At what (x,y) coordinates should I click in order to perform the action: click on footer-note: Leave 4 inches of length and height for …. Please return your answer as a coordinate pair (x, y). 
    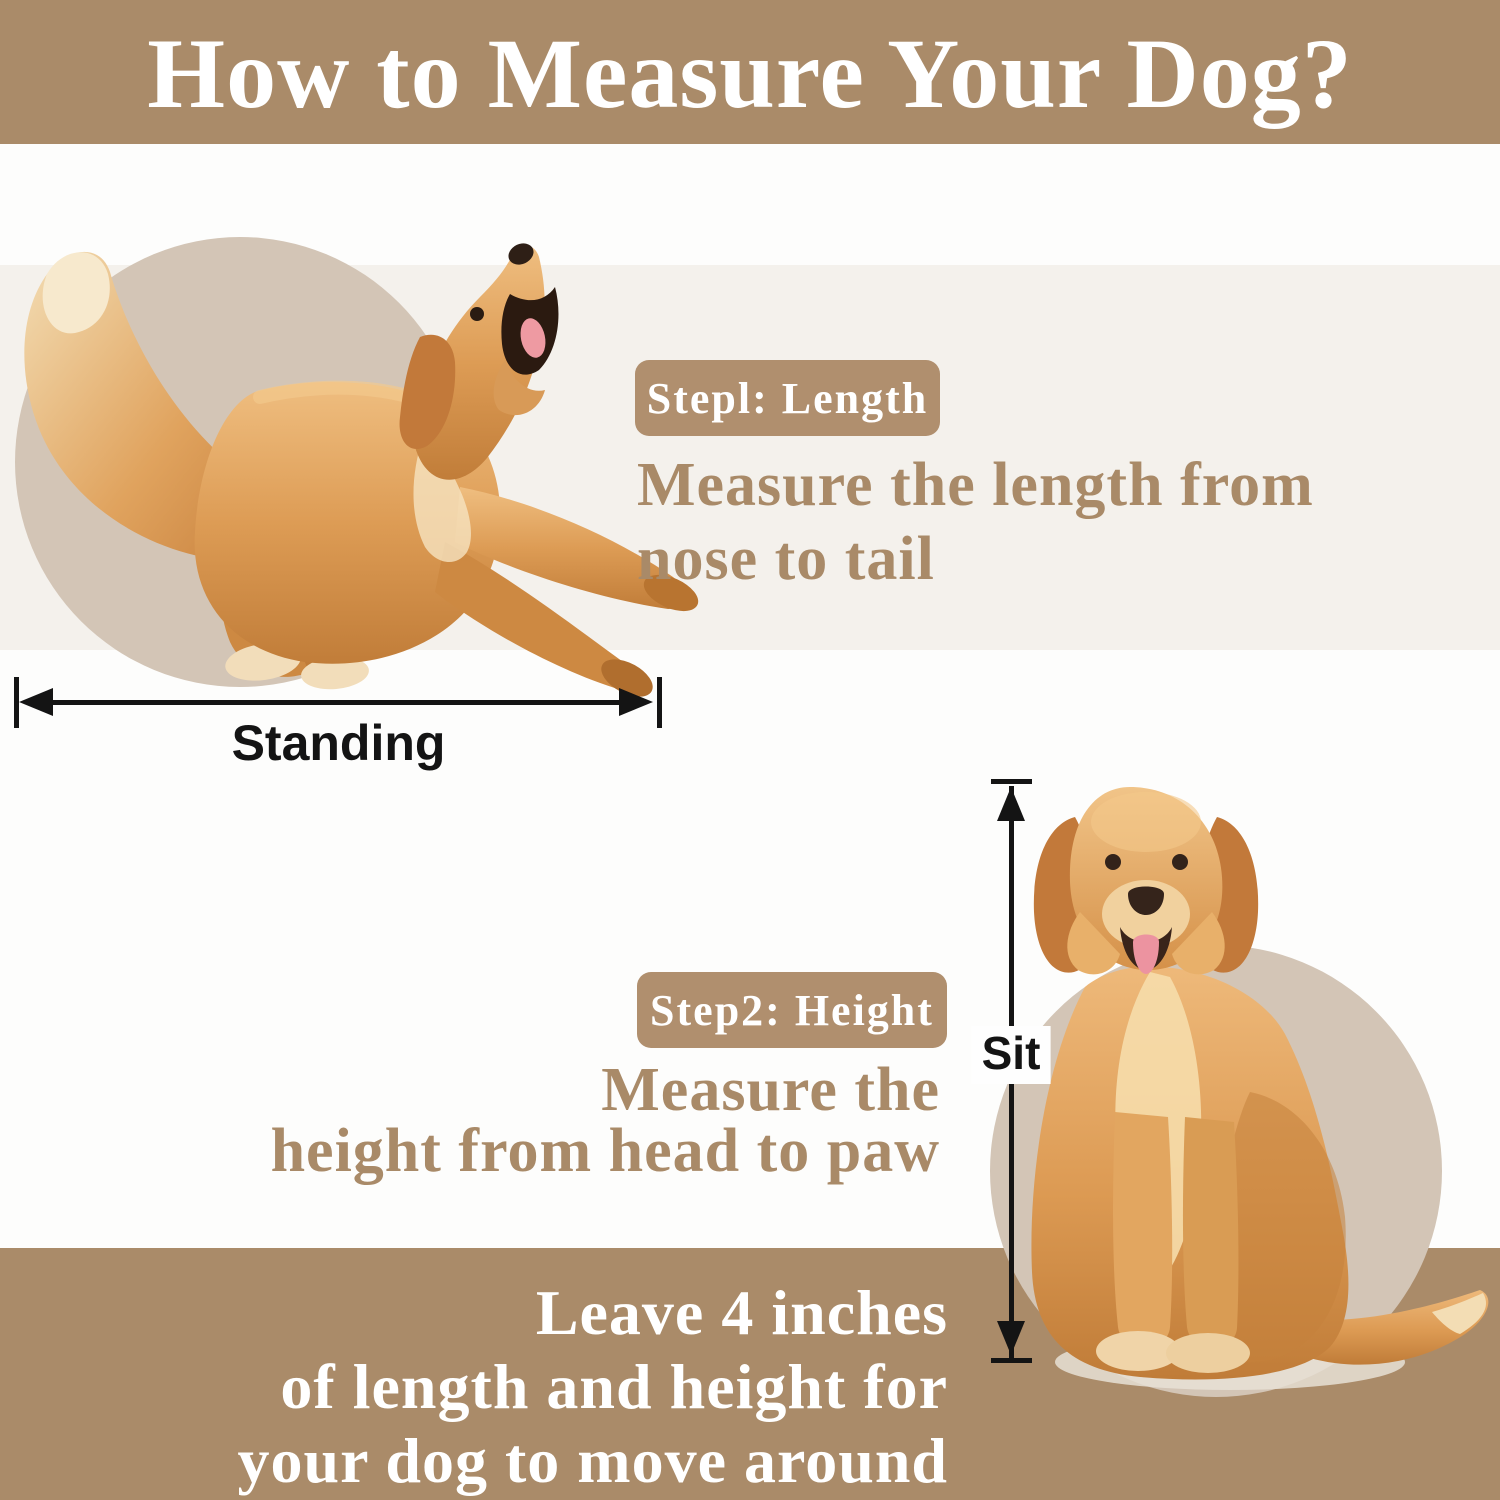
    Looking at the image, I should click on (593, 1387).